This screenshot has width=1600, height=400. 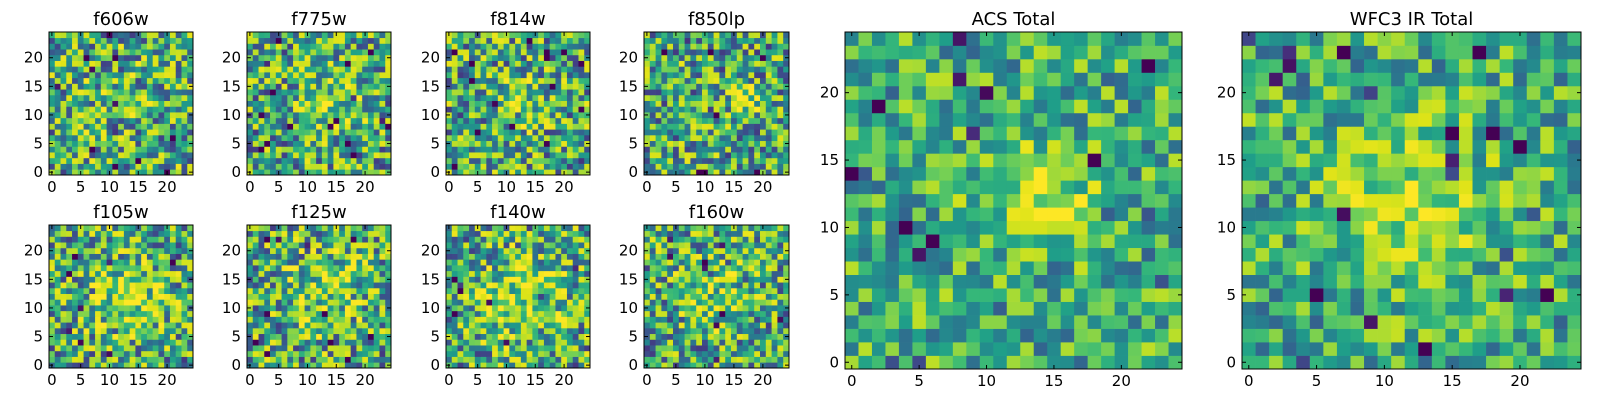 I want to click on y-tick-label: 15, so click(x=231, y=279).